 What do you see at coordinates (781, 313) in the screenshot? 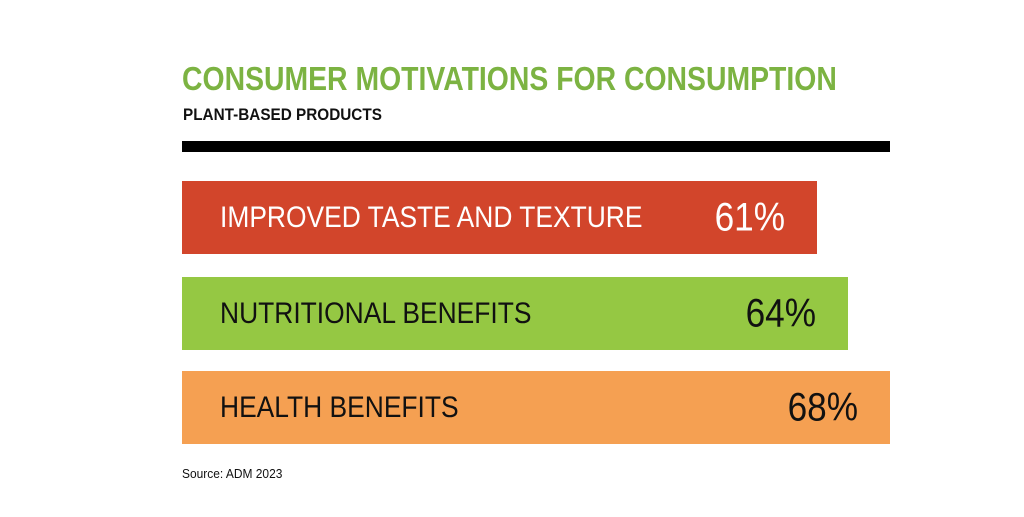
I see `bar-value-2: 64%` at bounding box center [781, 313].